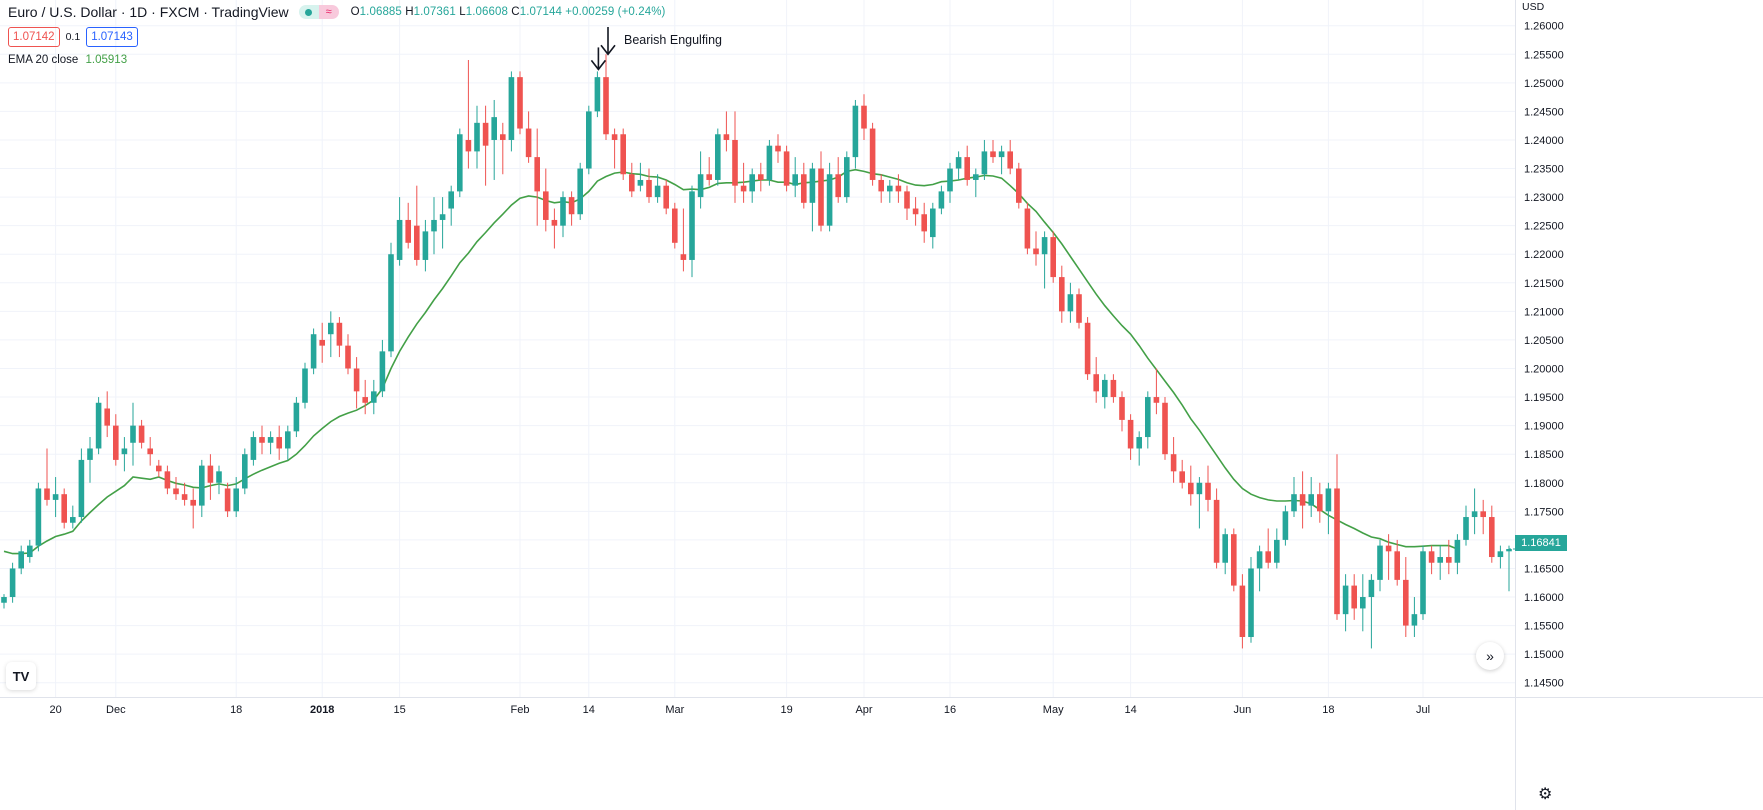  Describe the element at coordinates (1544, 569) in the screenshot. I see `y-tick-label: 1.16500` at that location.